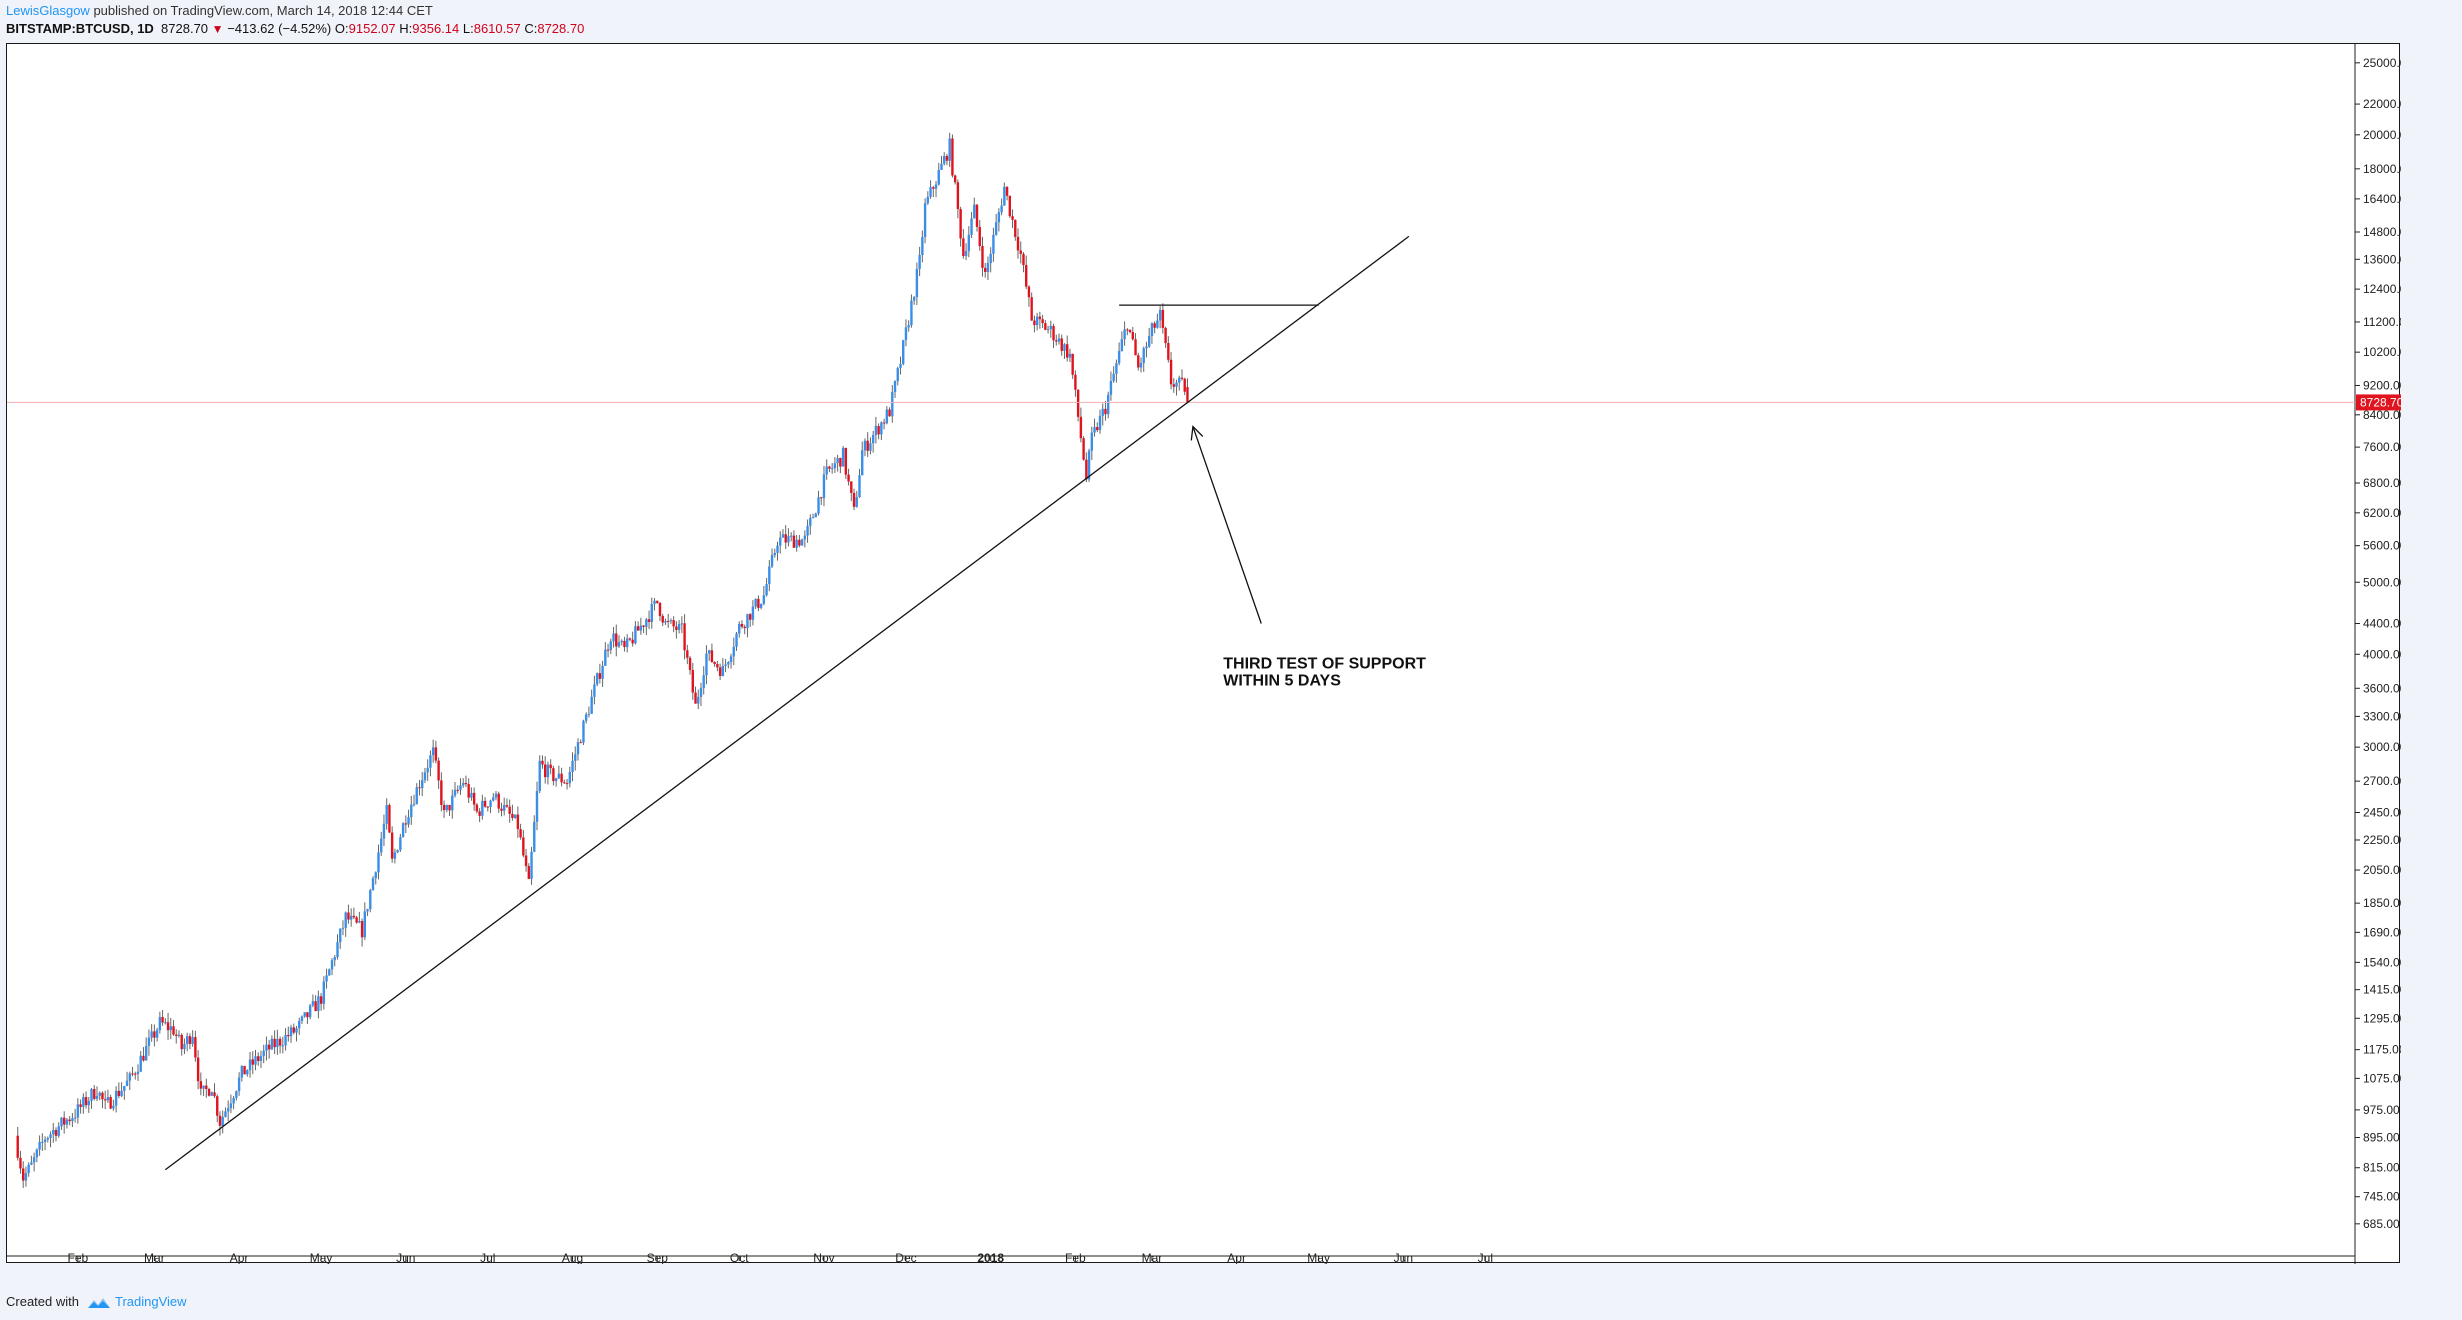 The width and height of the screenshot is (2462, 1320). I want to click on x-tick-label: Sep, so click(658, 1257).